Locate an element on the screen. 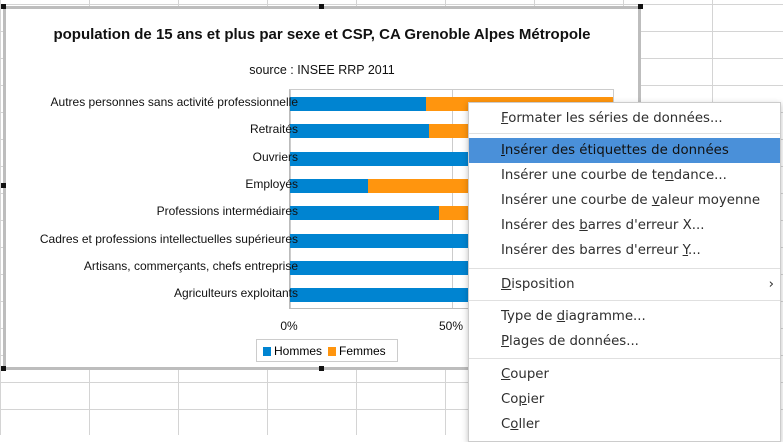 The image size is (783, 442). menu-item: Insérer une courbe de valeur moyenne is located at coordinates (624, 200).